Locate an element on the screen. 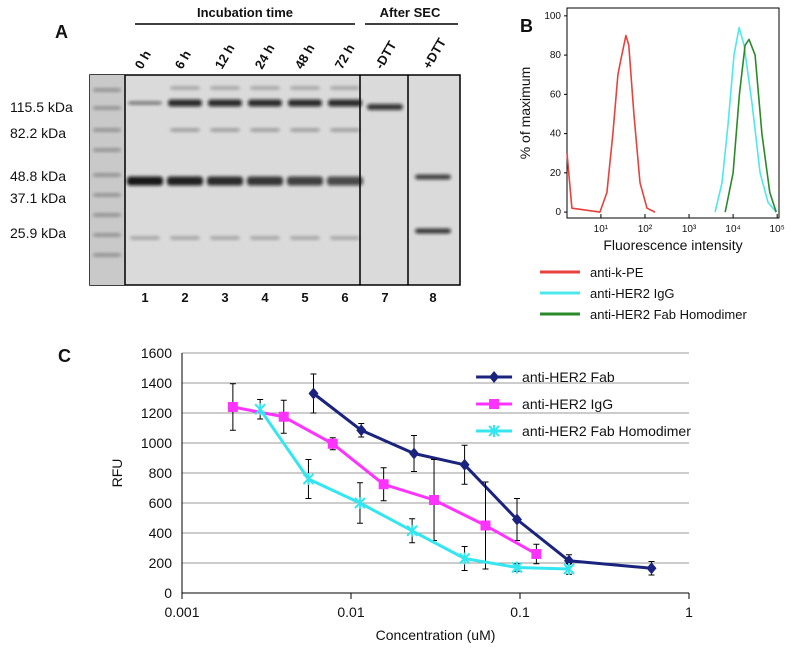 Image resolution: width=800 pixels, height=648 pixels. panel-label: C is located at coordinates (64, 356).